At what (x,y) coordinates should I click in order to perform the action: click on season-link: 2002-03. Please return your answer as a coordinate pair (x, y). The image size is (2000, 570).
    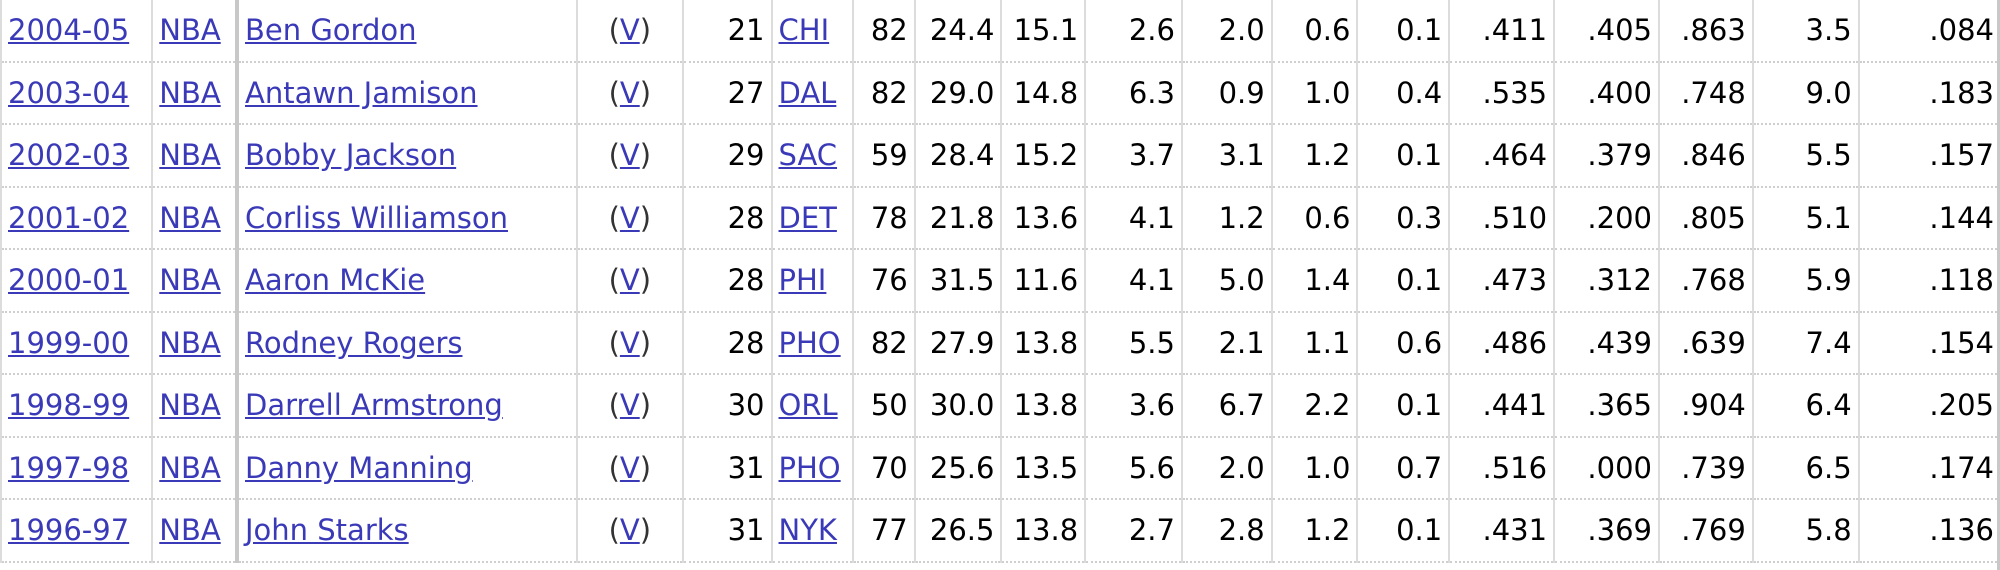
    Looking at the image, I should click on (69, 155).